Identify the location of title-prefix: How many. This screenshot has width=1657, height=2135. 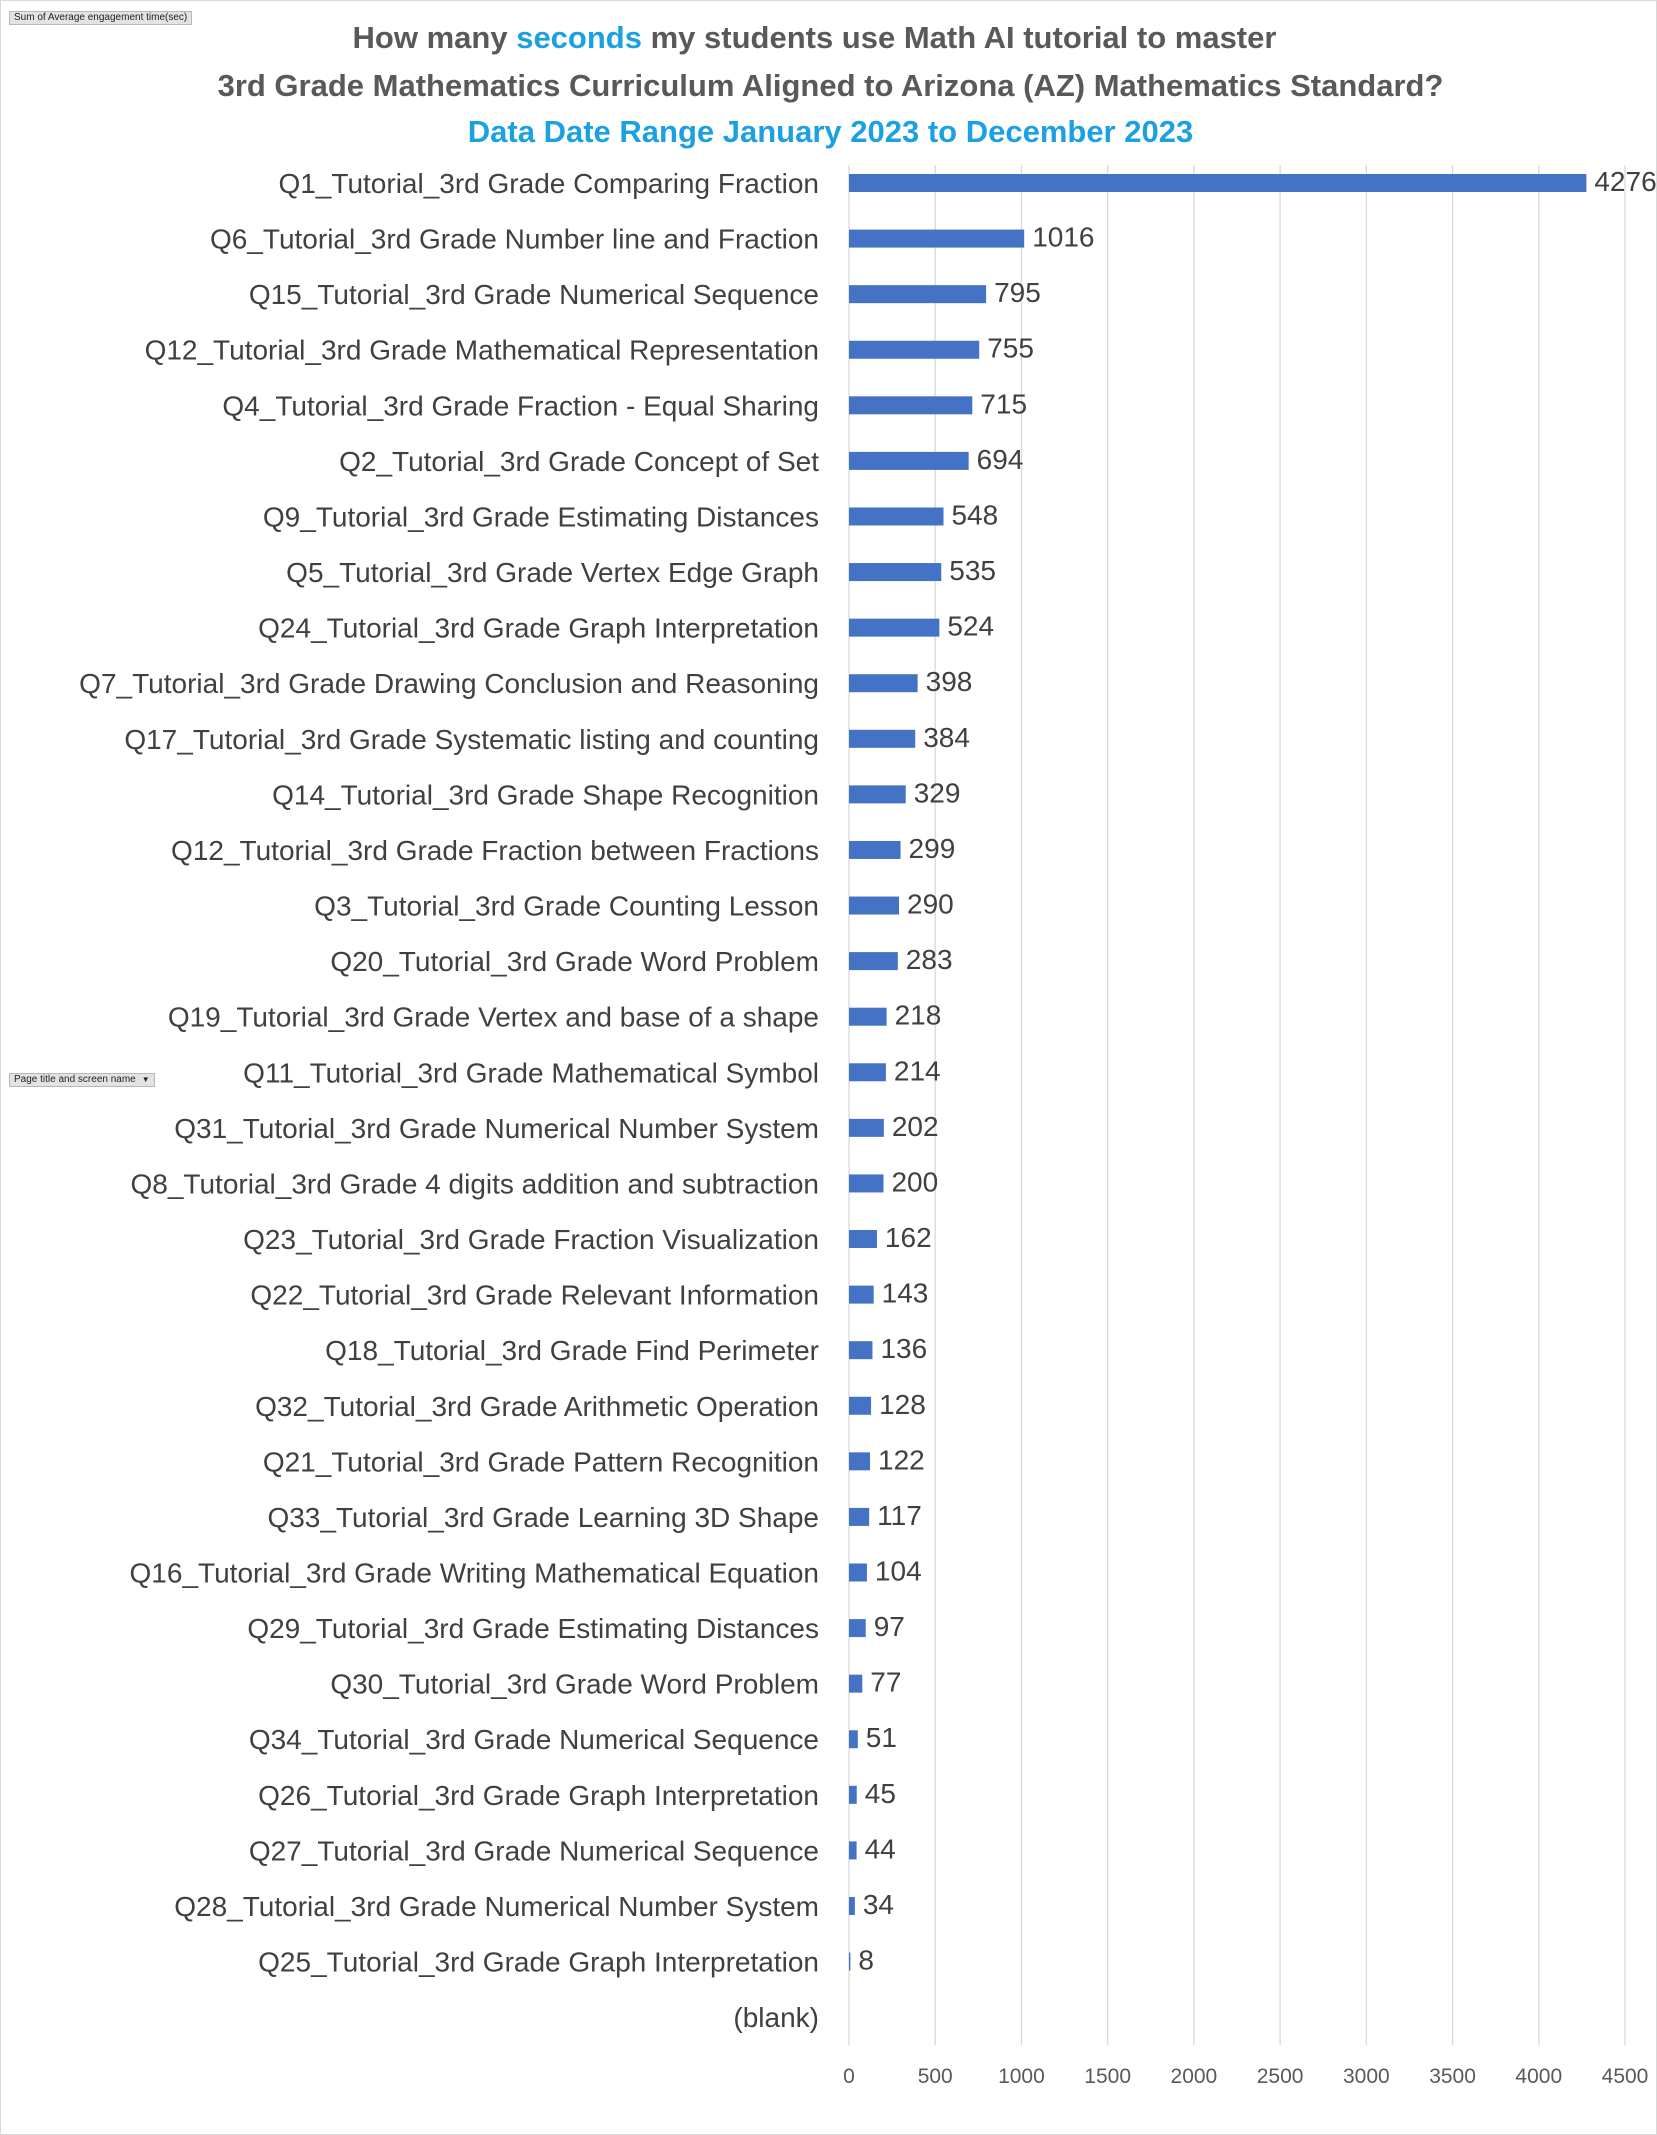
(434, 37).